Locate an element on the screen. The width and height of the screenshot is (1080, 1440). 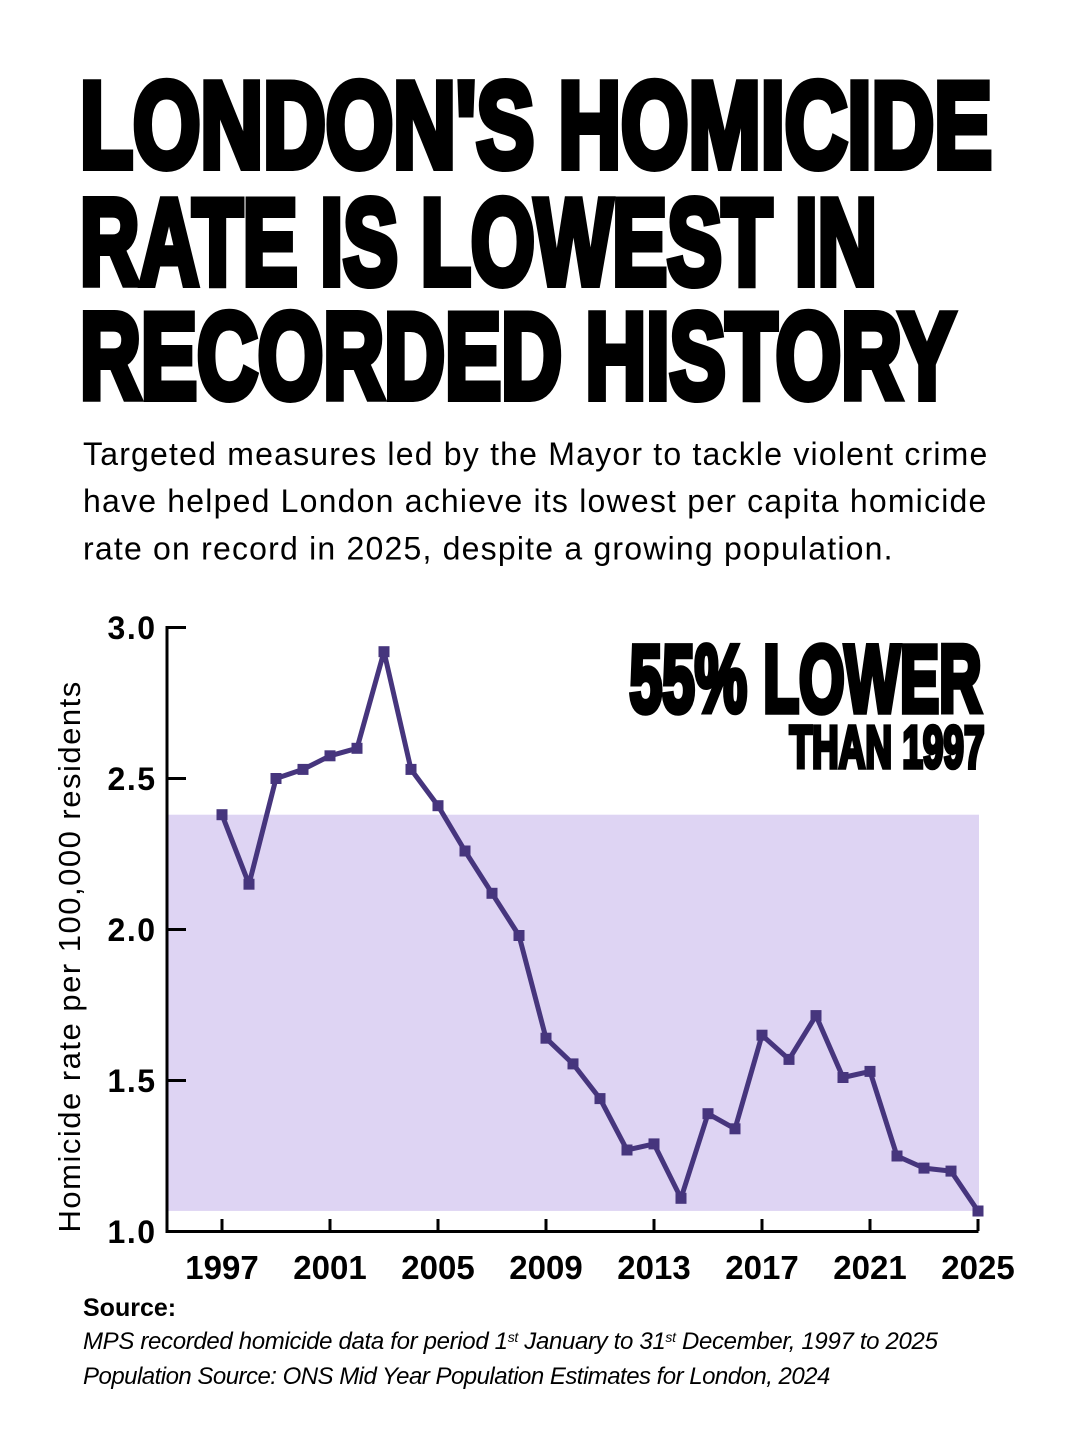
svg-text: 3.0 is located at coordinates (132, 628).